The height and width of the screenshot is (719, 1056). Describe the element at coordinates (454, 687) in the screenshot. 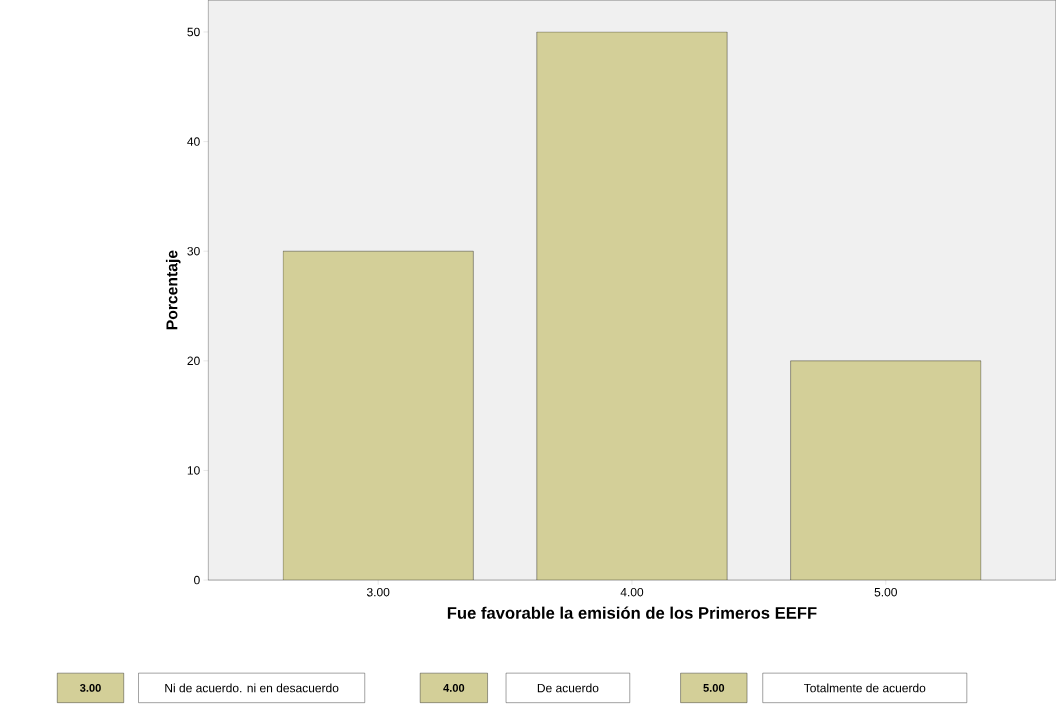

I see `text: 4.00` at that location.